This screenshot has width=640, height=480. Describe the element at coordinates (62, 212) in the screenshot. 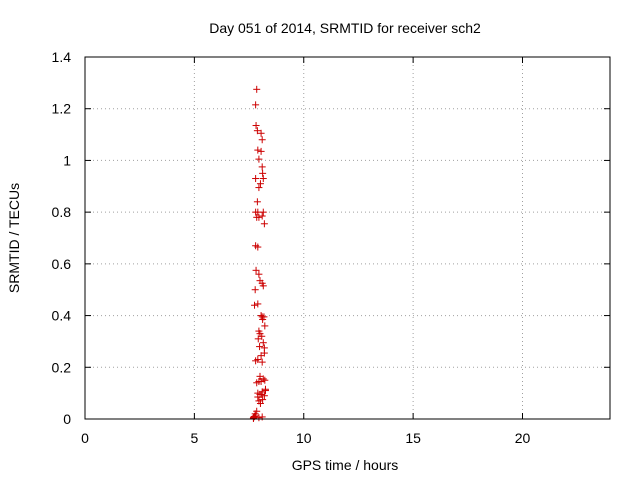

I see `y-tick-label: 0.8` at that location.